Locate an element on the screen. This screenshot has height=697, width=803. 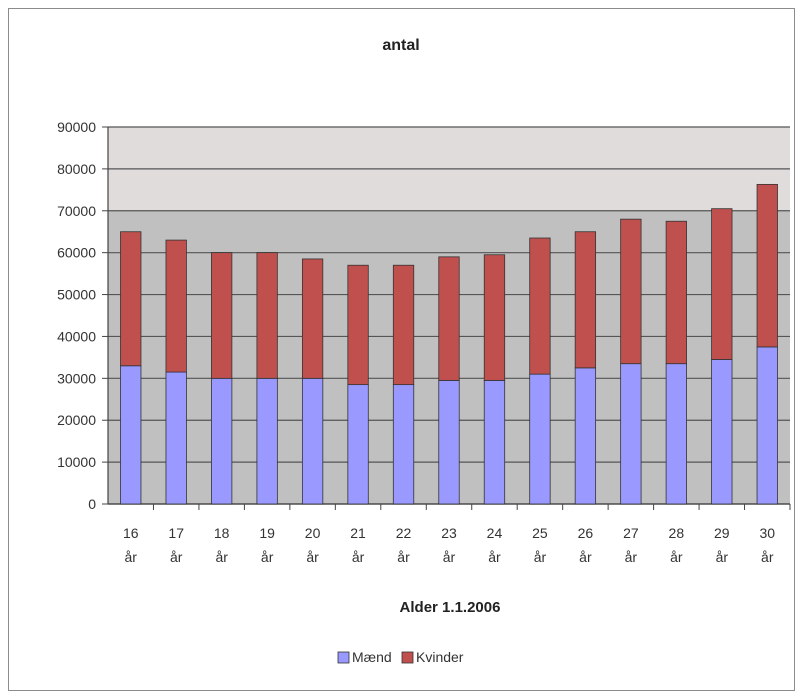
legend-label-maend: Mænd is located at coordinates (372, 657).